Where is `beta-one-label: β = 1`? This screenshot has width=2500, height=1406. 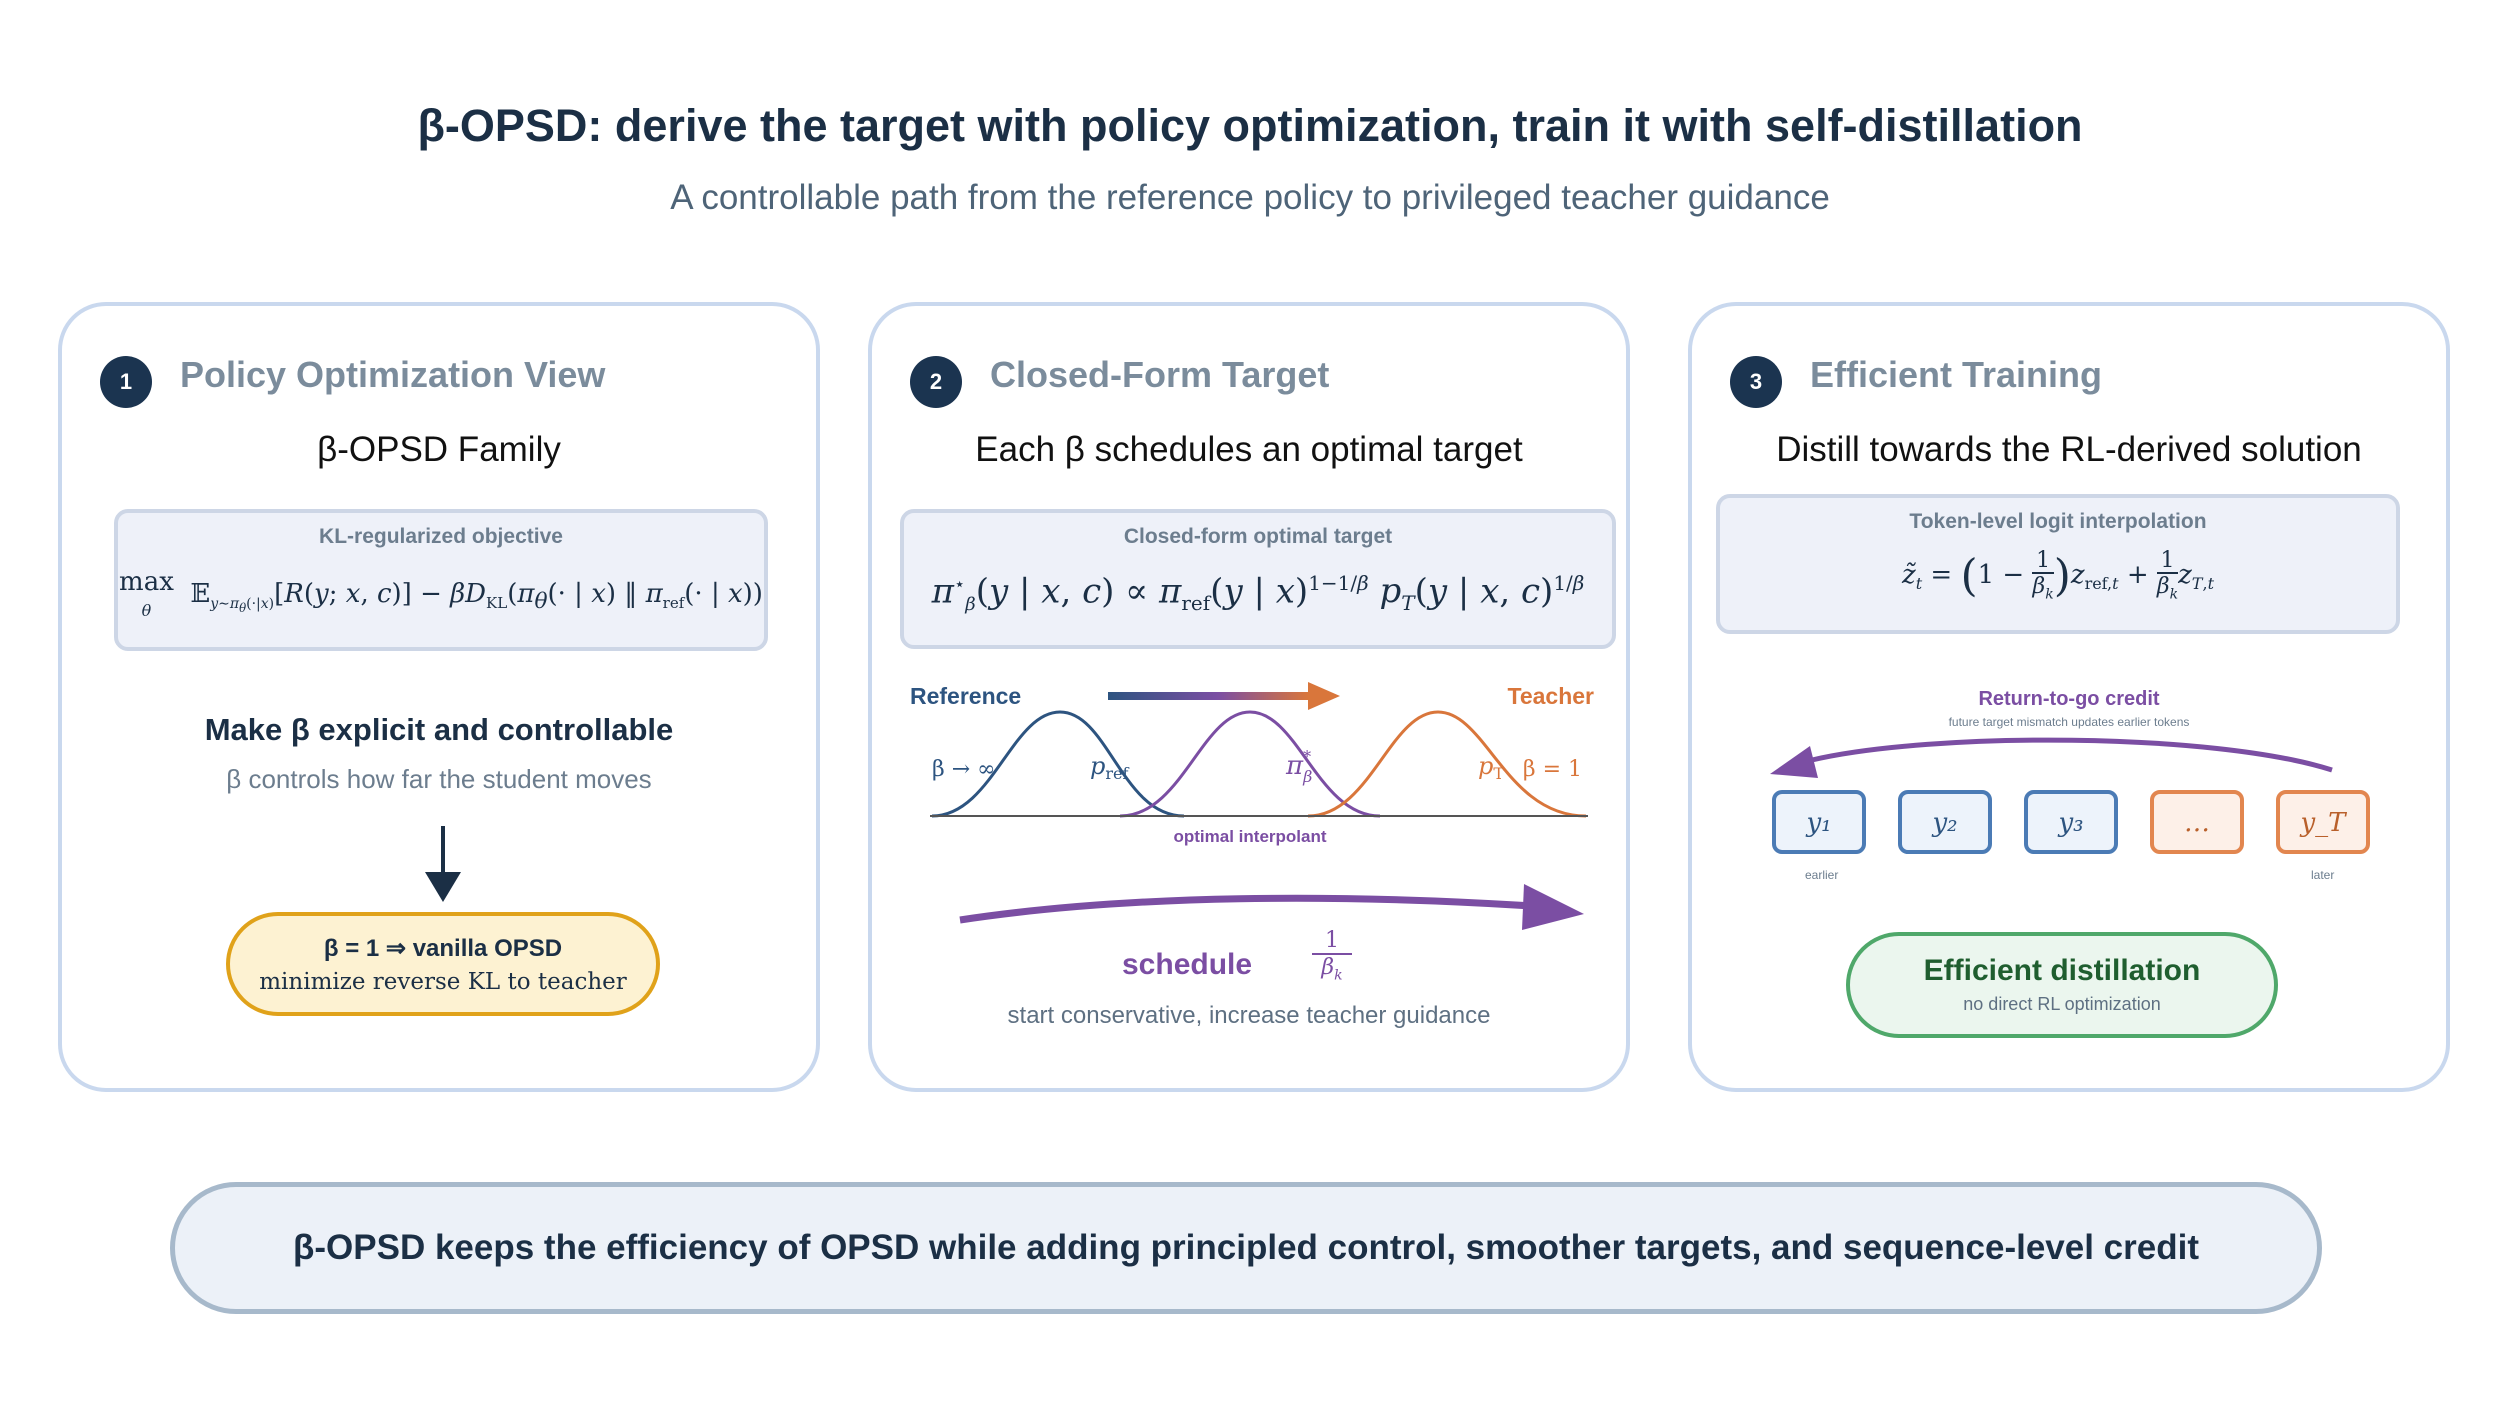 beta-one-label: β = 1 is located at coordinates (1552, 769).